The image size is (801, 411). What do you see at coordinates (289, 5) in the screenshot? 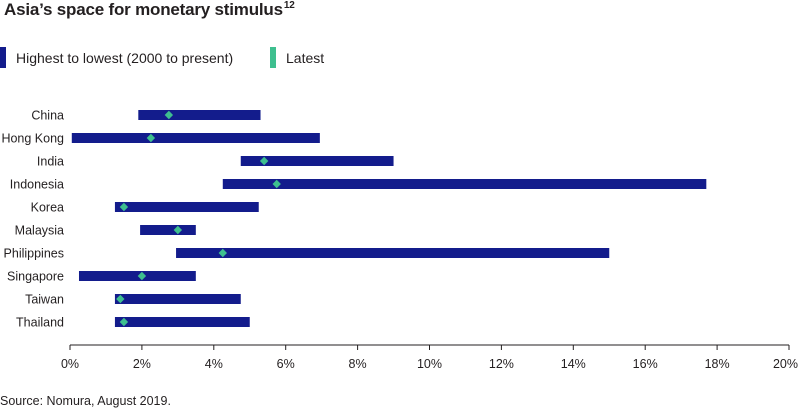
I see `title-footnote: 12` at bounding box center [289, 5].